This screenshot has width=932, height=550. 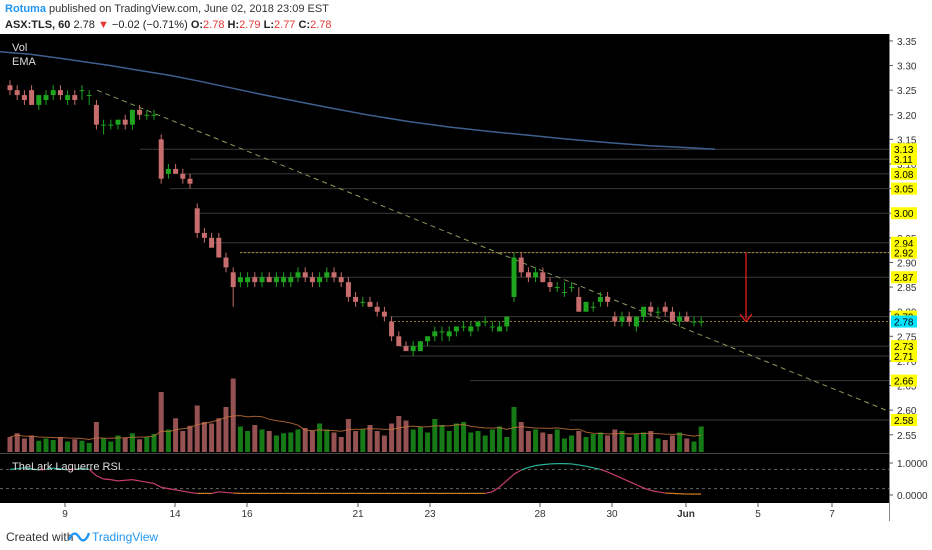 What do you see at coordinates (904, 190) in the screenshot?
I see `level-label: 3.05` at bounding box center [904, 190].